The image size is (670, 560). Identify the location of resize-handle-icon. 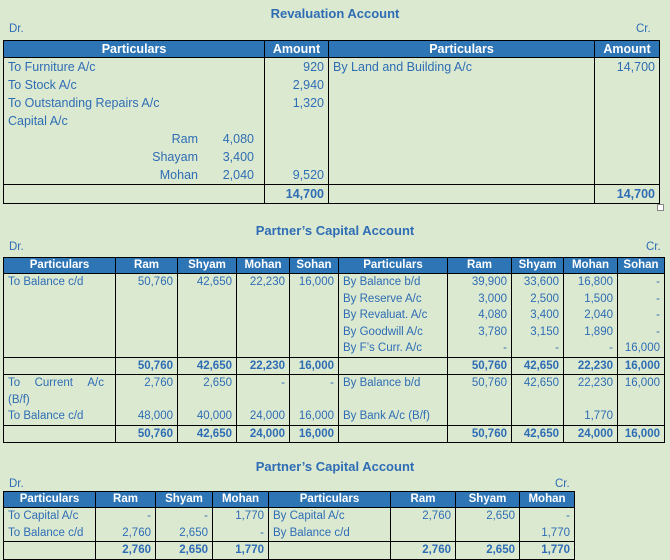
(660, 207).